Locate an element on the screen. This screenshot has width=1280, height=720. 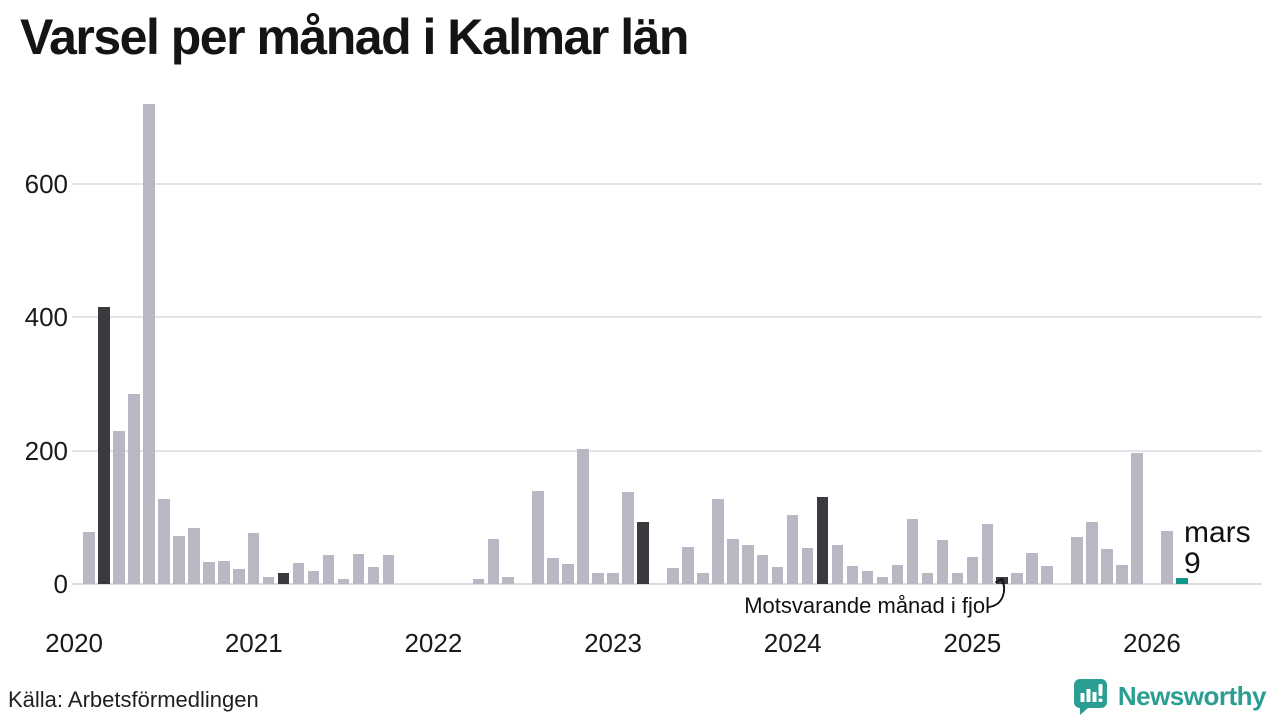
current-month-name: mars is located at coordinates (1217, 532).